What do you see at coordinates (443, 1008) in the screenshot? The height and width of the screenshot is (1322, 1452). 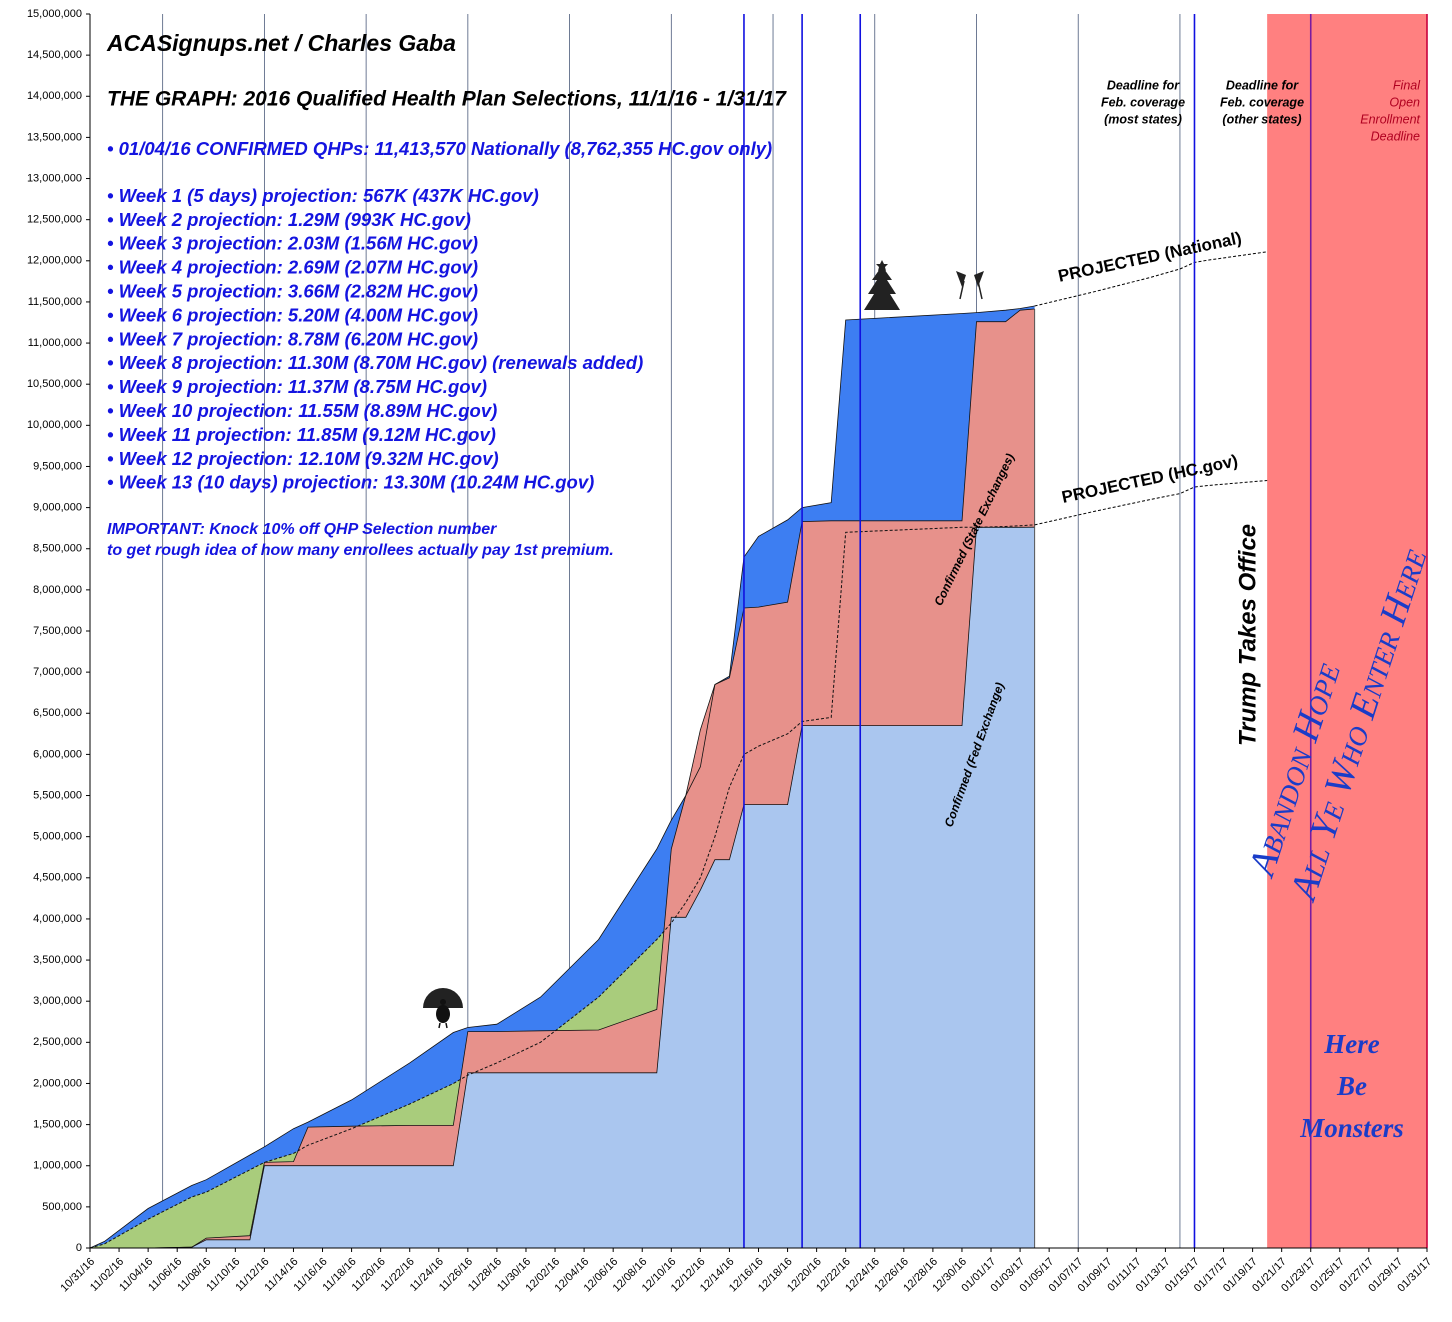 I see `turkey-icon` at bounding box center [443, 1008].